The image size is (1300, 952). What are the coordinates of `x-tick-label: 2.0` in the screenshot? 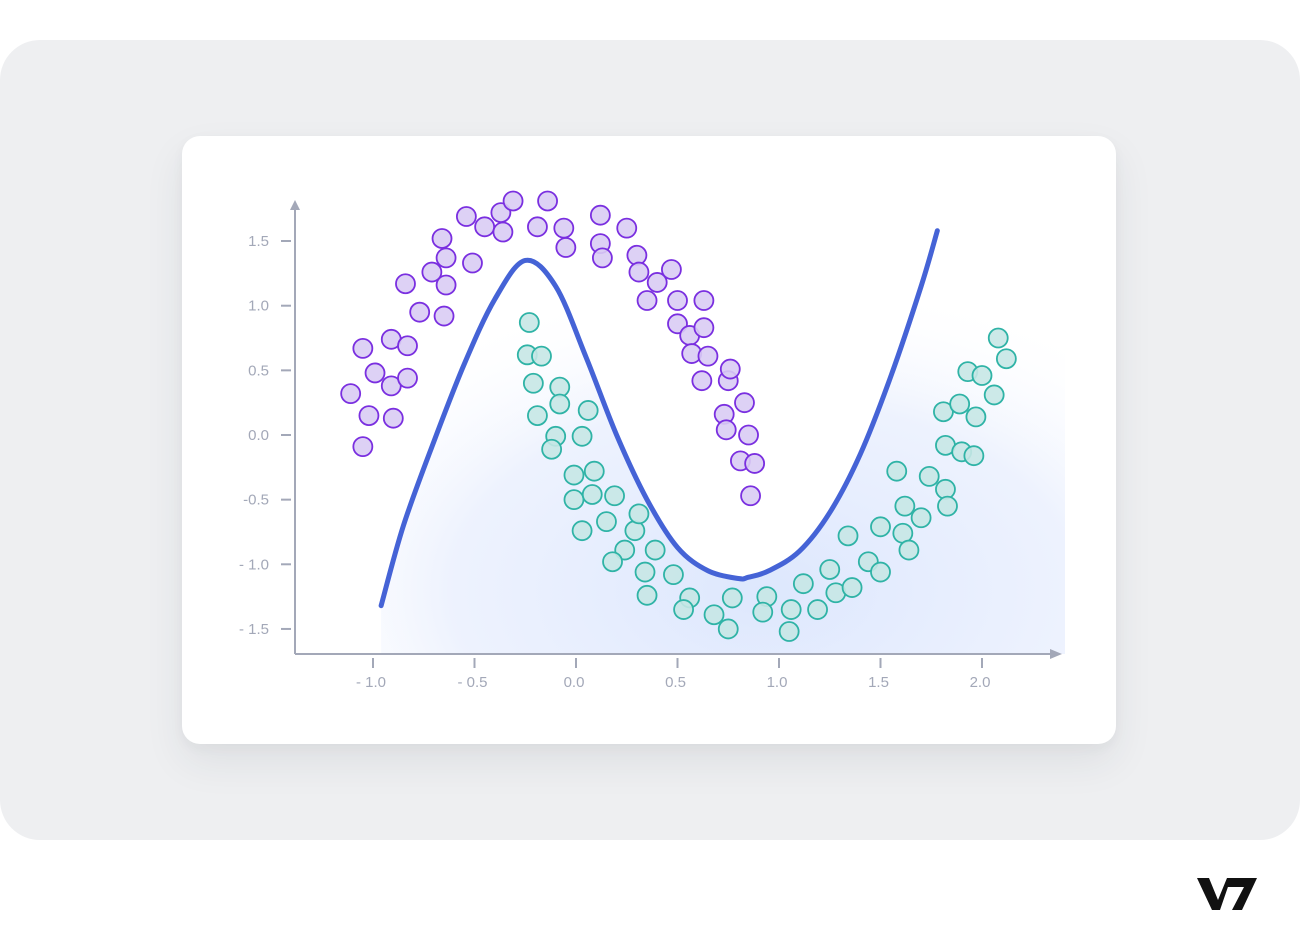 It's located at (980, 682).